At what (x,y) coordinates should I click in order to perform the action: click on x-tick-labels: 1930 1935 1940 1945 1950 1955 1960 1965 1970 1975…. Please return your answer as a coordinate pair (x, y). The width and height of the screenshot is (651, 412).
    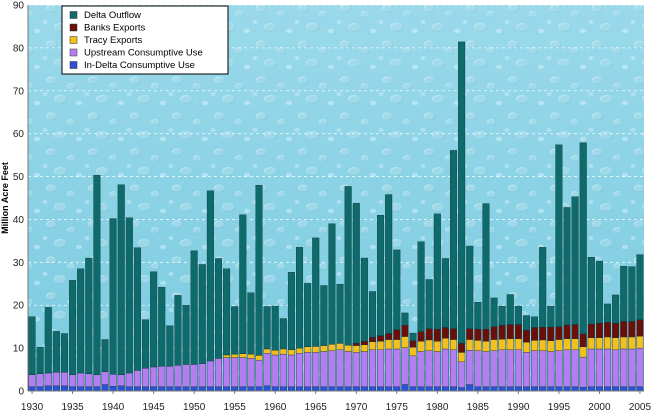
    Looking at the image, I should click on (336, 401).